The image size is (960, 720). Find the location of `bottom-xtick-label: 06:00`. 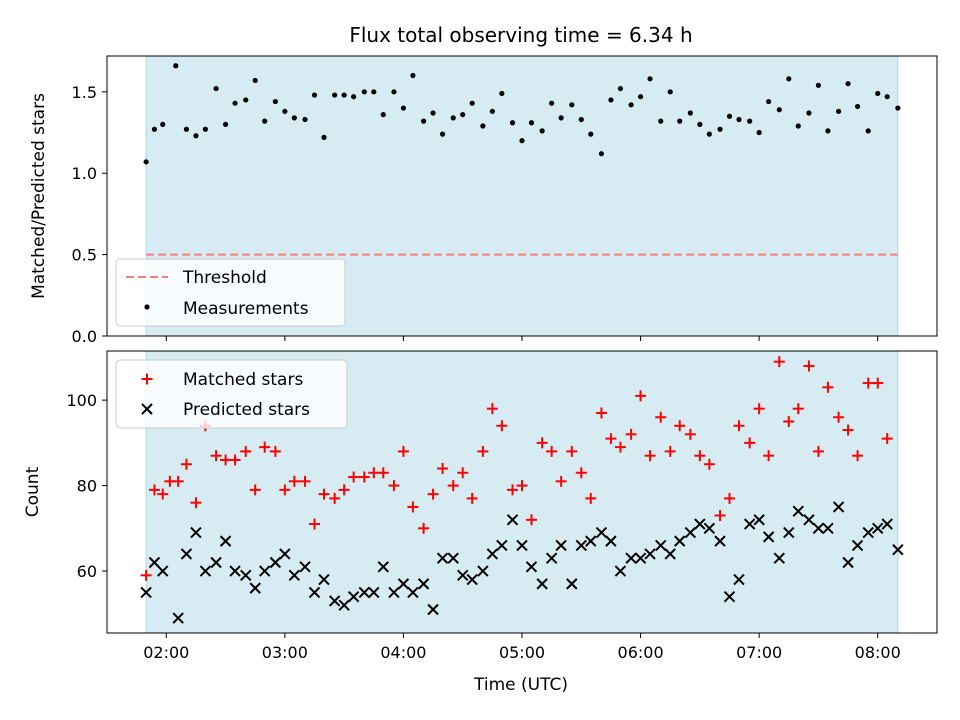

bottom-xtick-label: 06:00 is located at coordinates (641, 652).